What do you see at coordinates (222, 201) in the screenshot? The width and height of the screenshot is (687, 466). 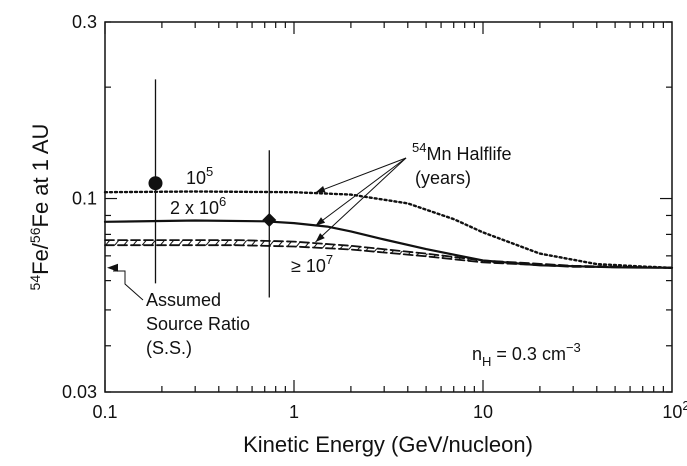 I see `label-halflife-2e6-sup: 6` at bounding box center [222, 201].